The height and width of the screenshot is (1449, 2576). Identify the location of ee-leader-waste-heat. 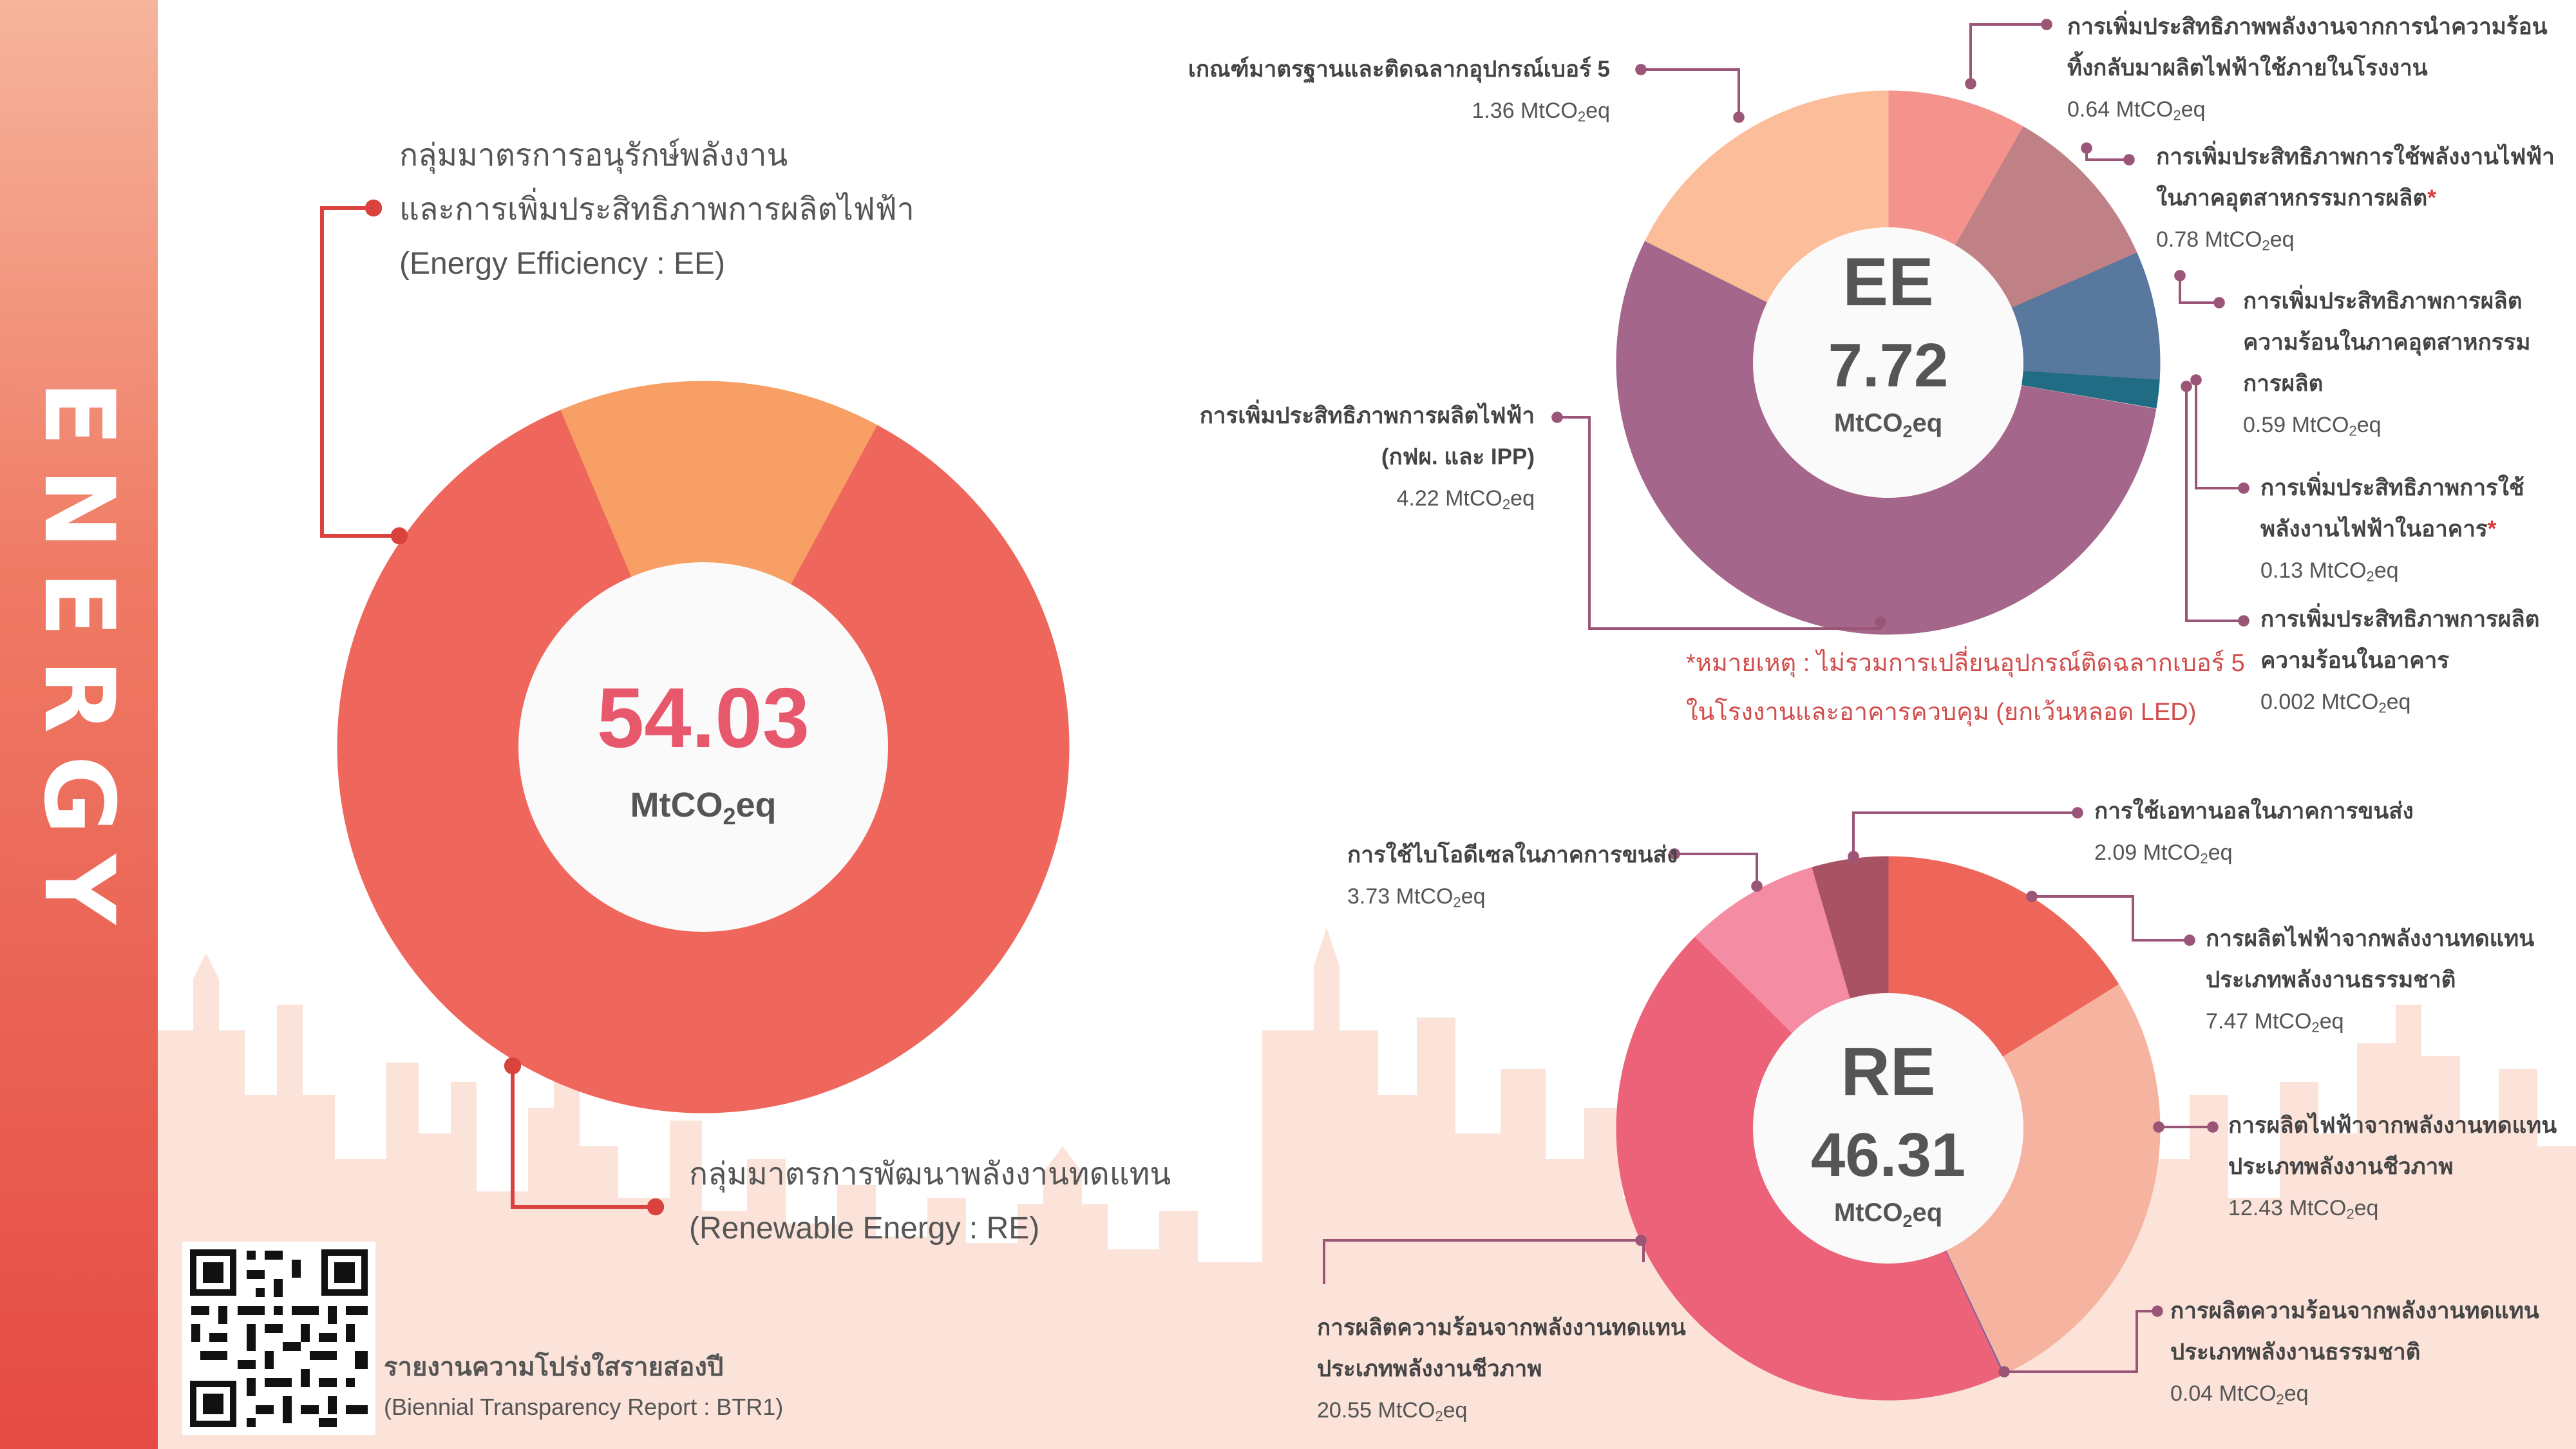
(2008, 54).